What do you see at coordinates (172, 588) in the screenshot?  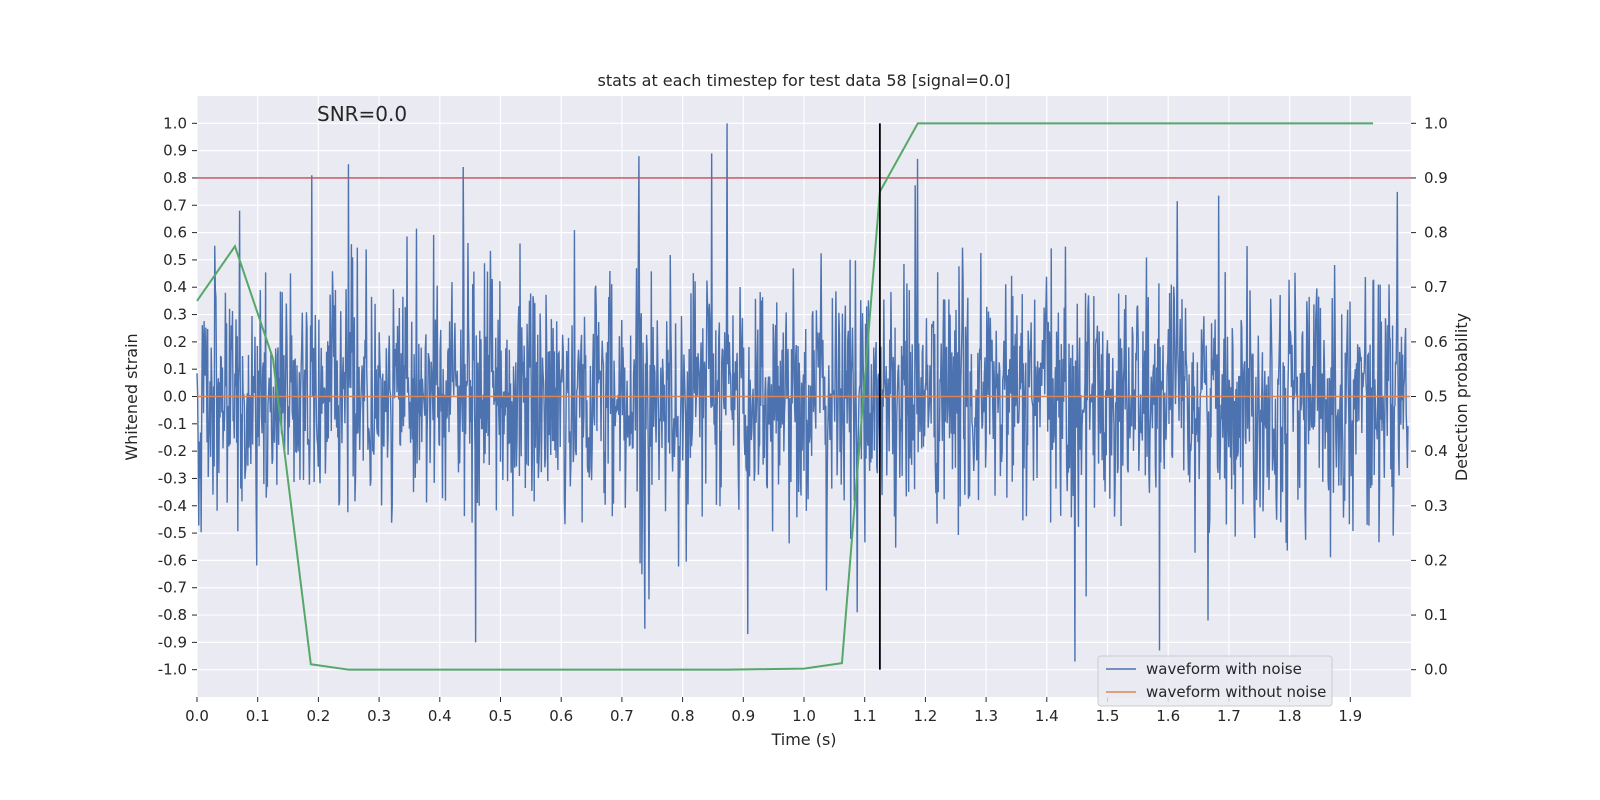 I see `y-tick-label: -0.7` at bounding box center [172, 588].